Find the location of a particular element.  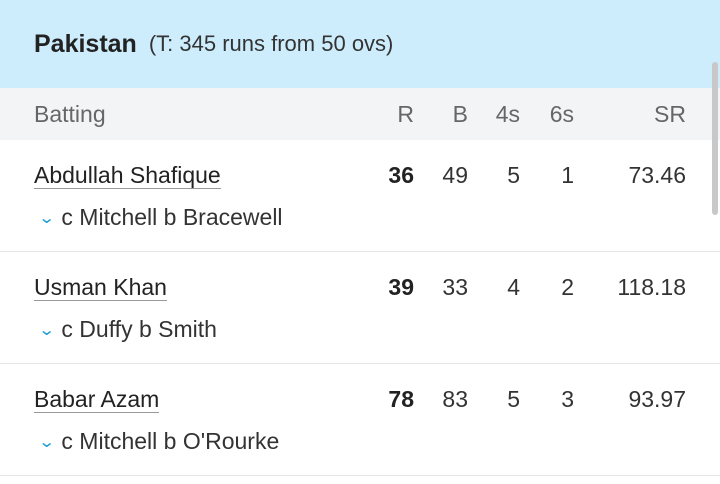

strike-rate: 118.18 is located at coordinates (651, 286).